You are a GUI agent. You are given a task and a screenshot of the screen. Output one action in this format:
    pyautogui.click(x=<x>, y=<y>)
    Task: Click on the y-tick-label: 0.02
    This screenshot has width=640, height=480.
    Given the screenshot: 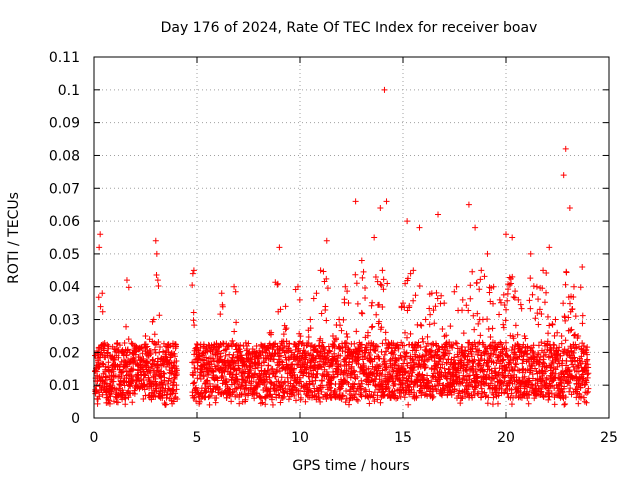 What is the action you would take?
    pyautogui.click(x=64, y=353)
    